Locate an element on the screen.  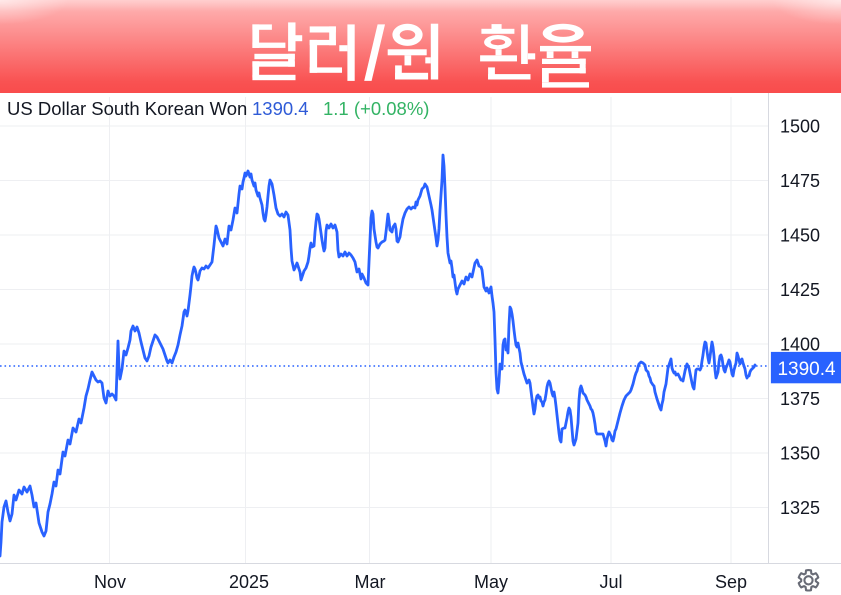
svg-text: 1475 is located at coordinates (800, 181).